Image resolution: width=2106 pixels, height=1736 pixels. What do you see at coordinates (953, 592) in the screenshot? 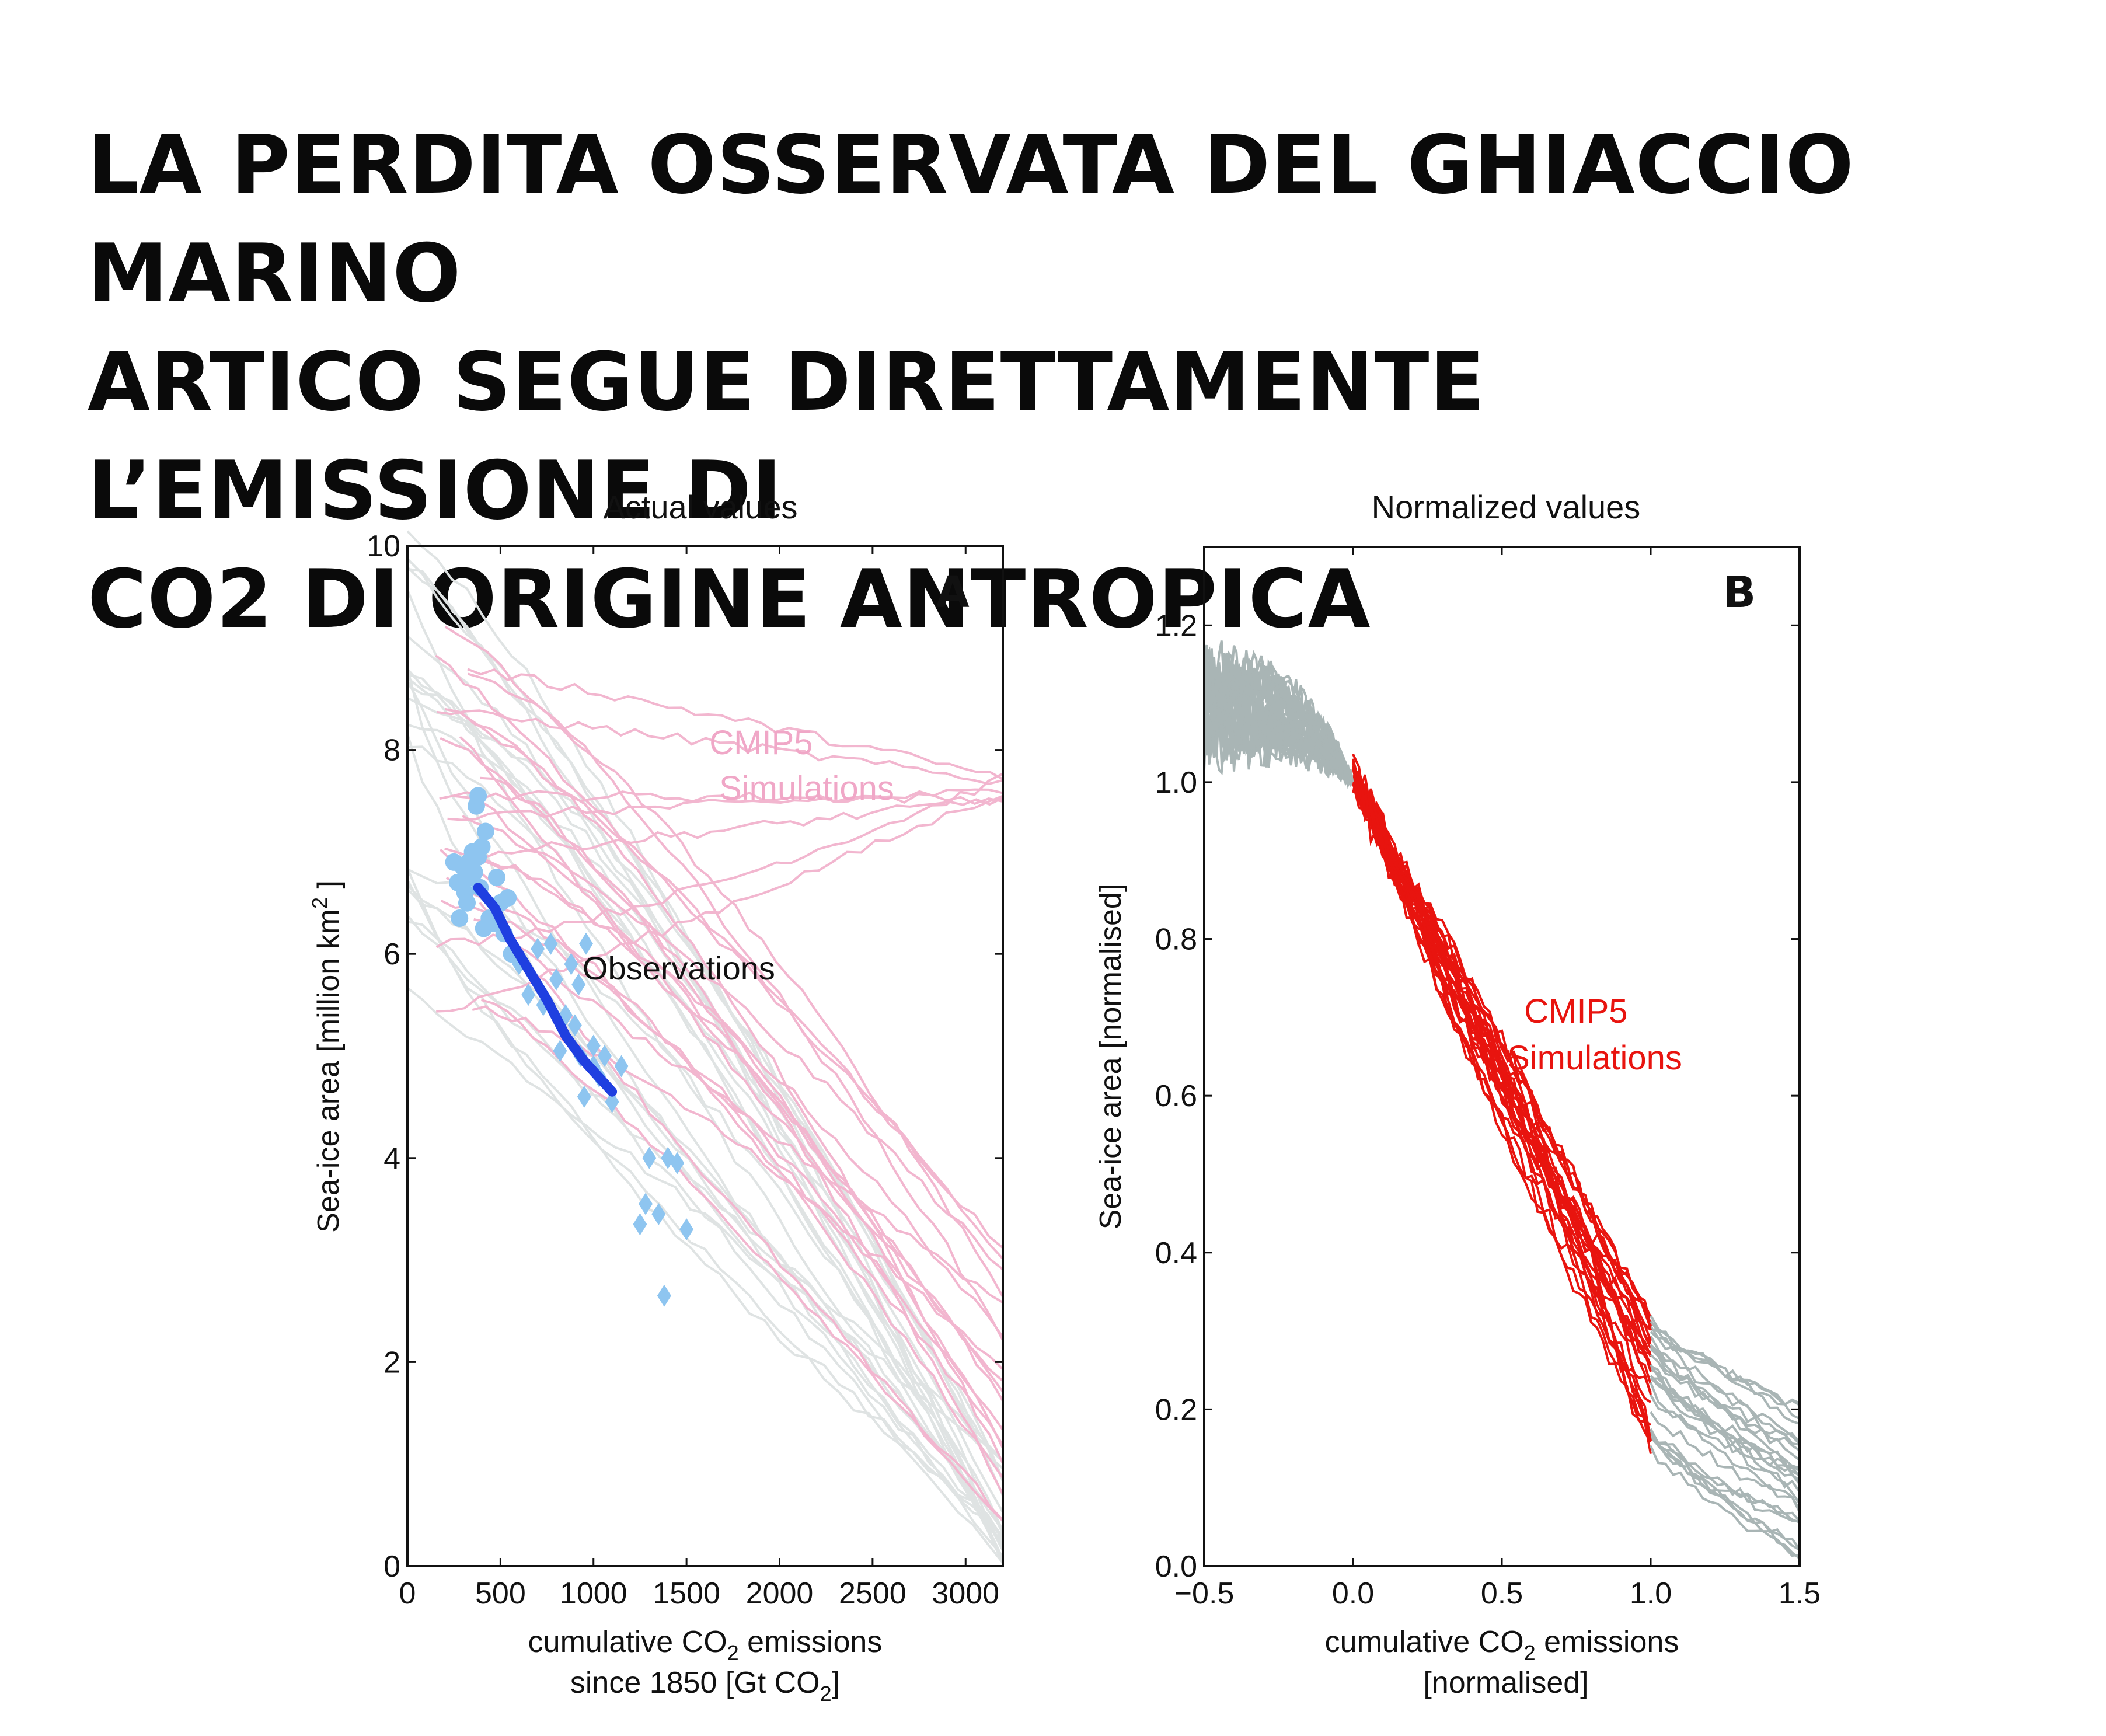
I see `panel-a-letter: A` at bounding box center [953, 592].